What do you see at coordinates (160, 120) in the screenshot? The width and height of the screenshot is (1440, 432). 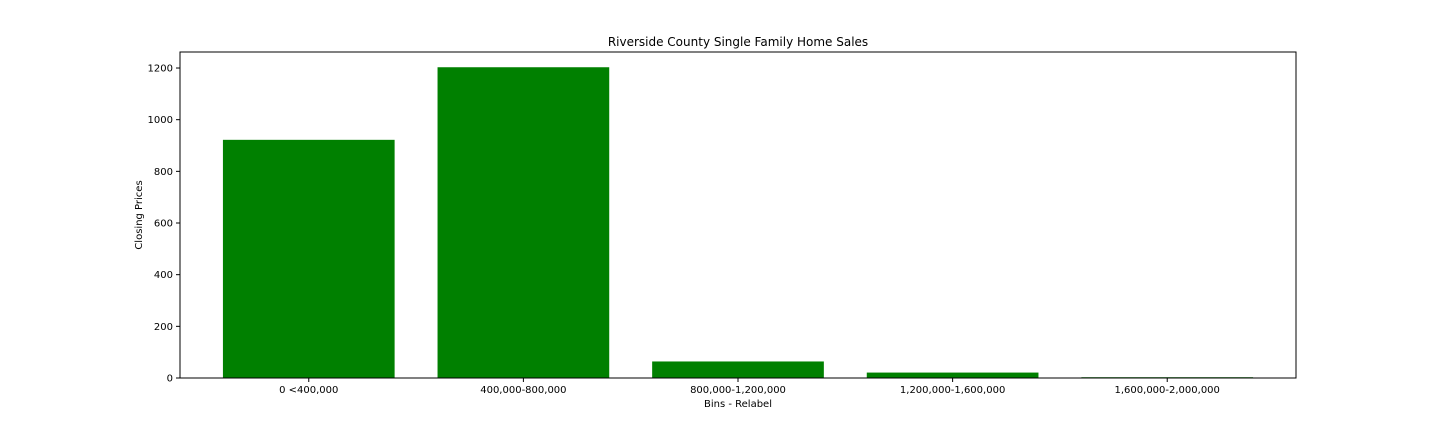 I see `y-tick-label-5: 1000` at bounding box center [160, 120].